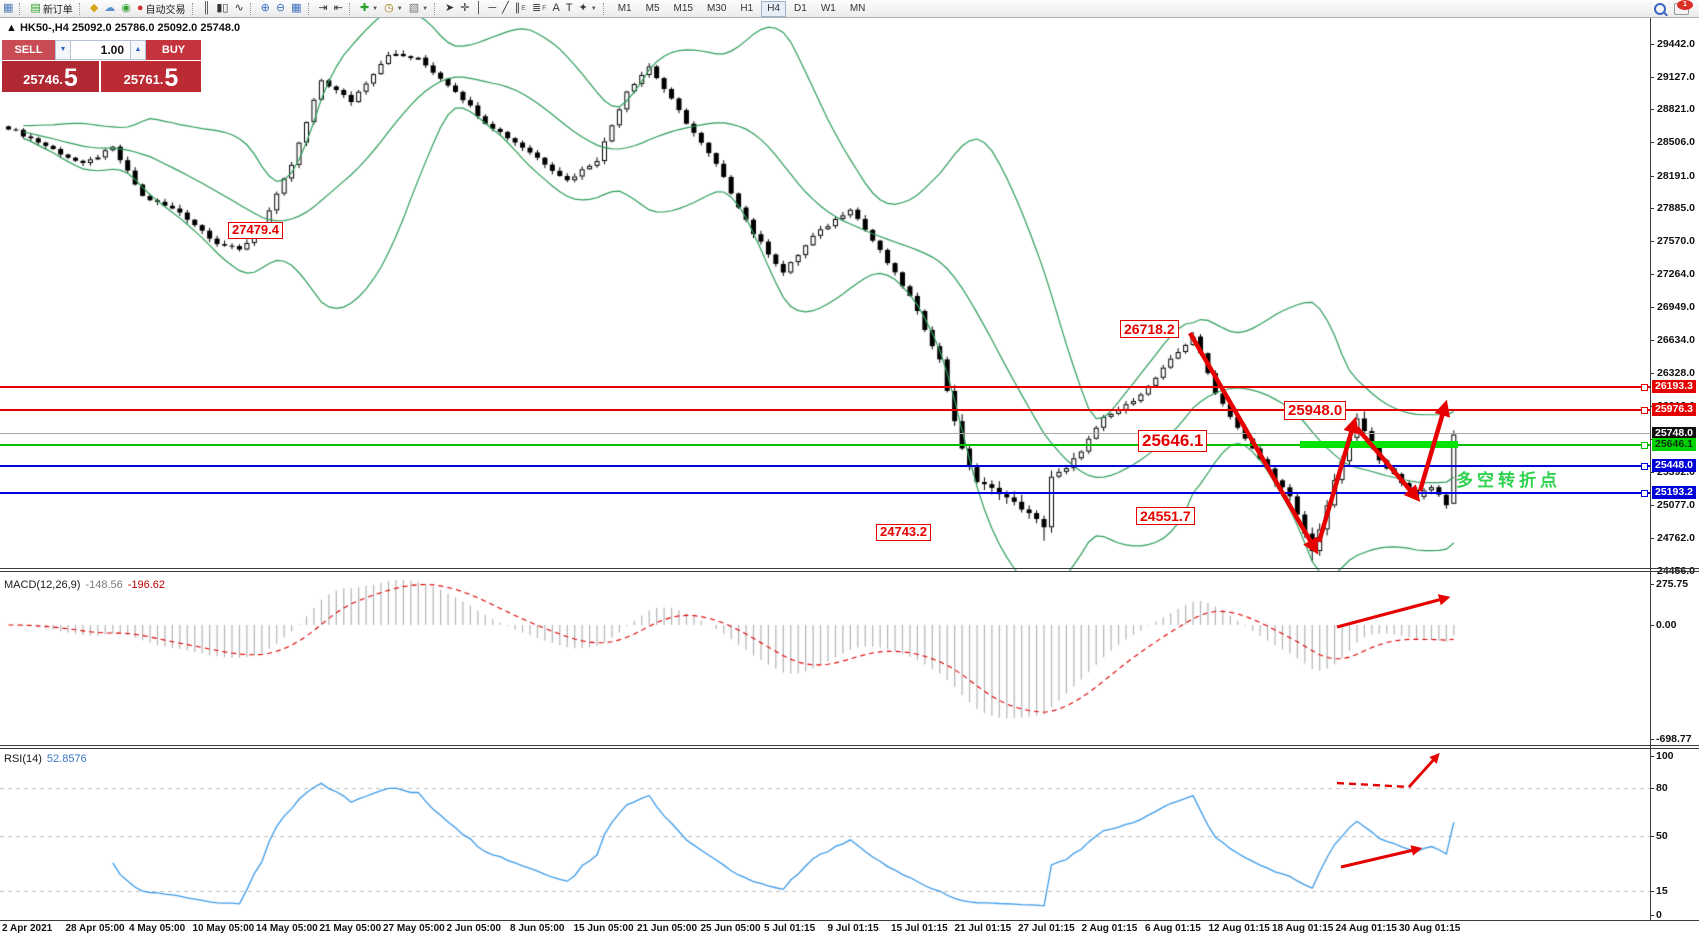  What do you see at coordinates (857, 8) in the screenshot?
I see `timeframe-MN: MN` at bounding box center [857, 8].